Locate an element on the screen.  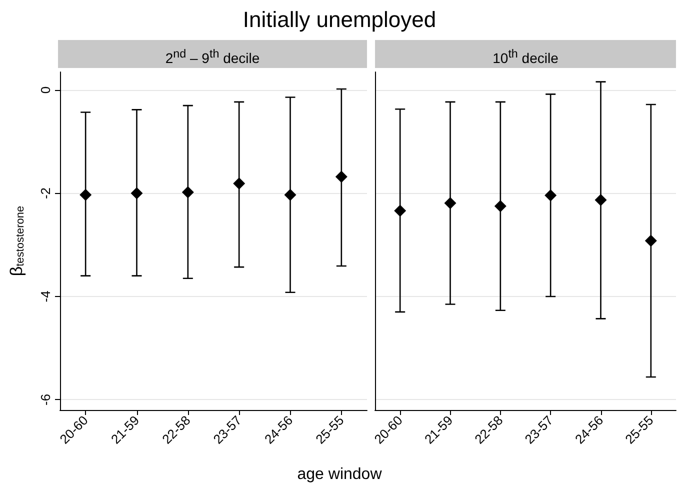
y-tick-label: -6 is located at coordinates (45, 400).